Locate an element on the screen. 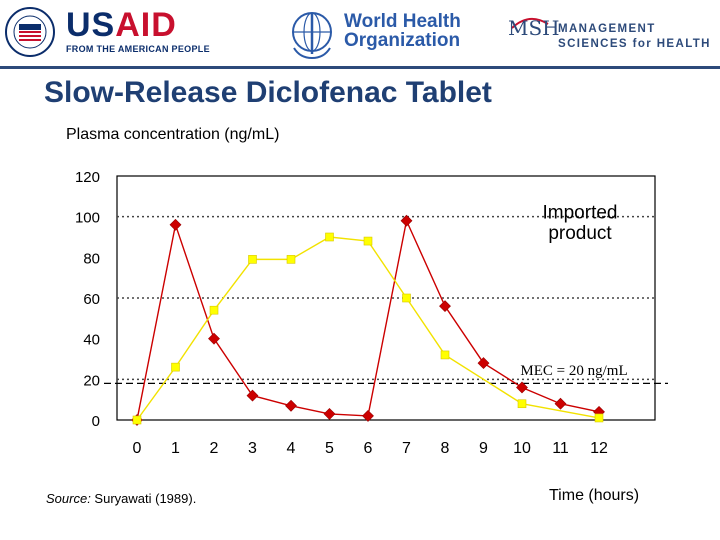 The image size is (720, 540). y-tick-label-80: 80 is located at coordinates (91, 258).